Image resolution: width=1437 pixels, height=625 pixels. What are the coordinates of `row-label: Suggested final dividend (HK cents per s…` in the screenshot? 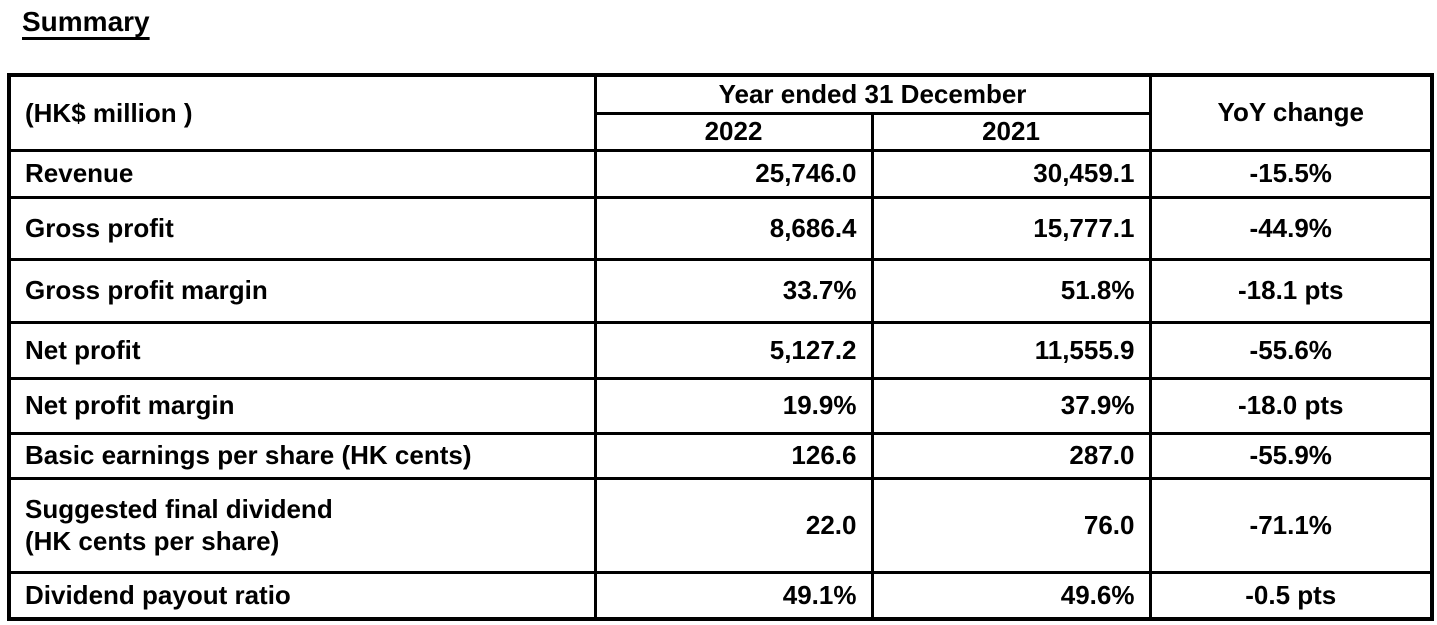 It's located at (302, 525).